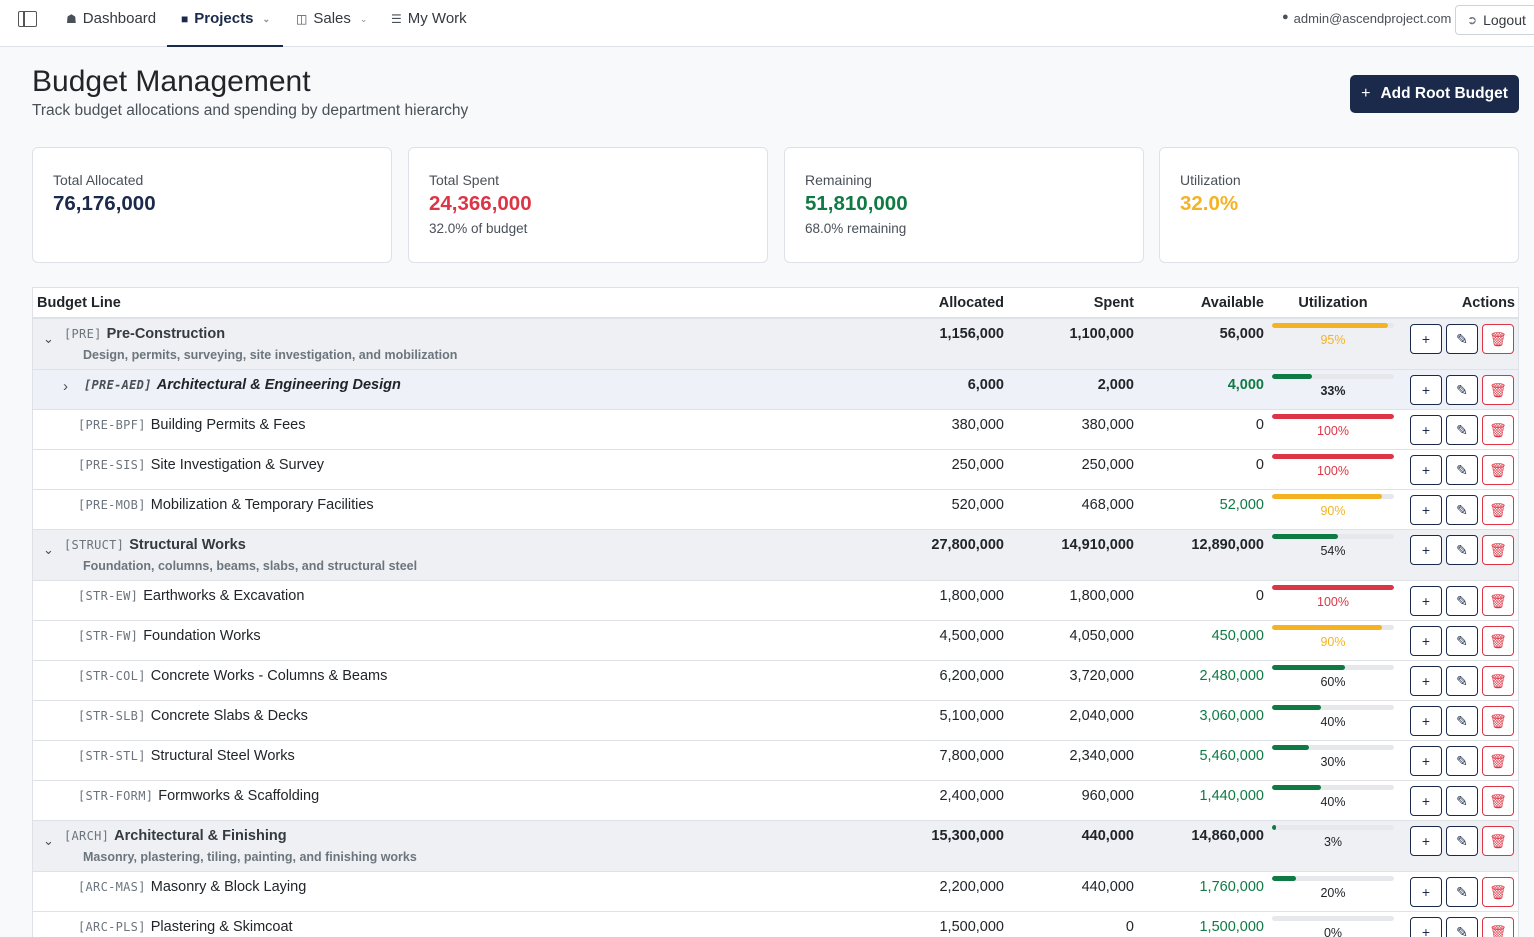 This screenshot has width=1534, height=937. What do you see at coordinates (228, 887) in the screenshot?
I see `budget-name: Masonry & Block Laying` at bounding box center [228, 887].